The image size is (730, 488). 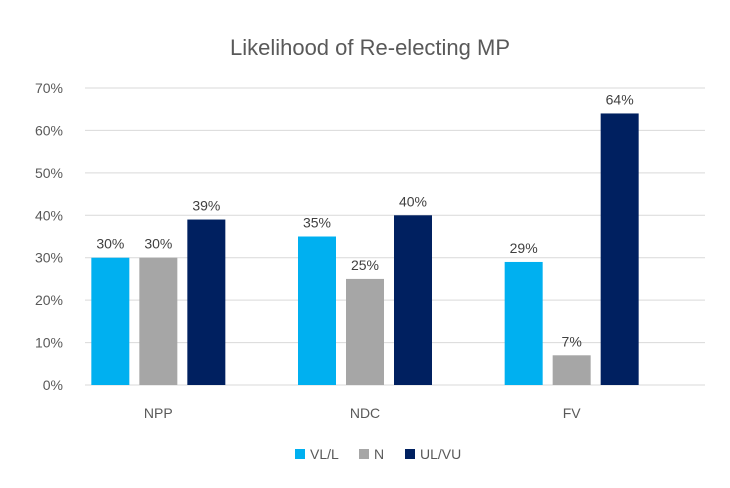 What do you see at coordinates (49, 215) in the screenshot?
I see `y-tick-label: 40%` at bounding box center [49, 215].